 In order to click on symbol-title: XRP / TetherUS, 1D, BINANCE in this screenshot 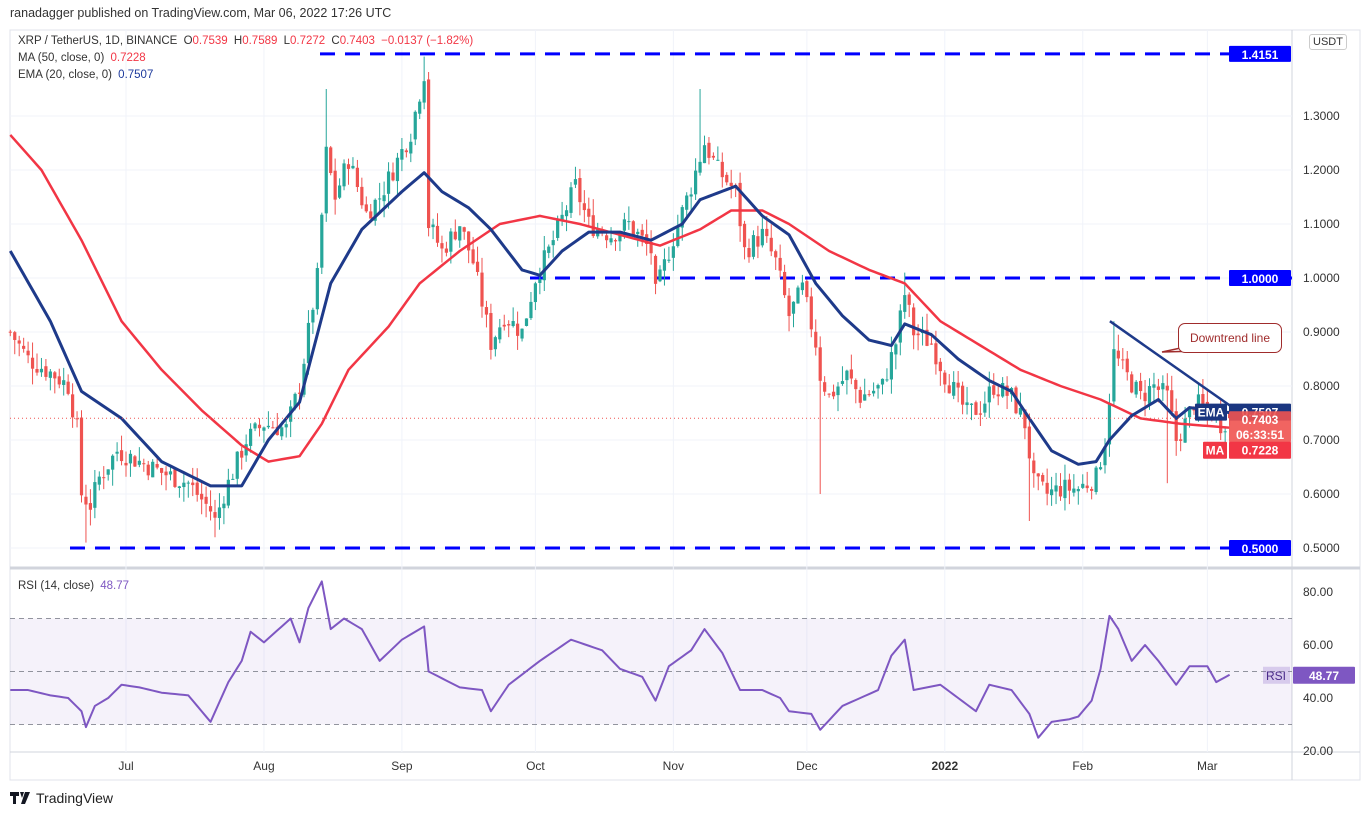, I will do `click(98, 41)`.